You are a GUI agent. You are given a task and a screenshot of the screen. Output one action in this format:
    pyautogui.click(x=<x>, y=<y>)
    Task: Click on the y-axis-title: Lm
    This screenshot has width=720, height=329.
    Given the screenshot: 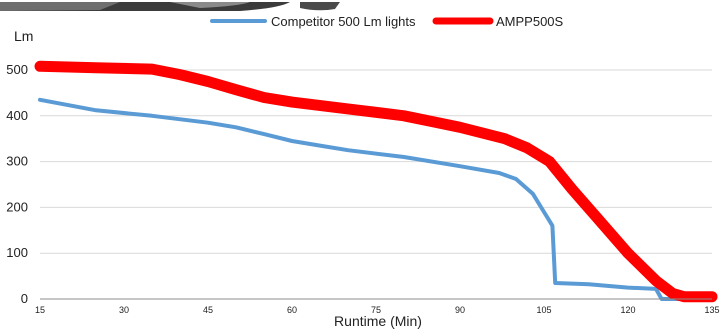 What is the action you would take?
    pyautogui.click(x=23, y=36)
    